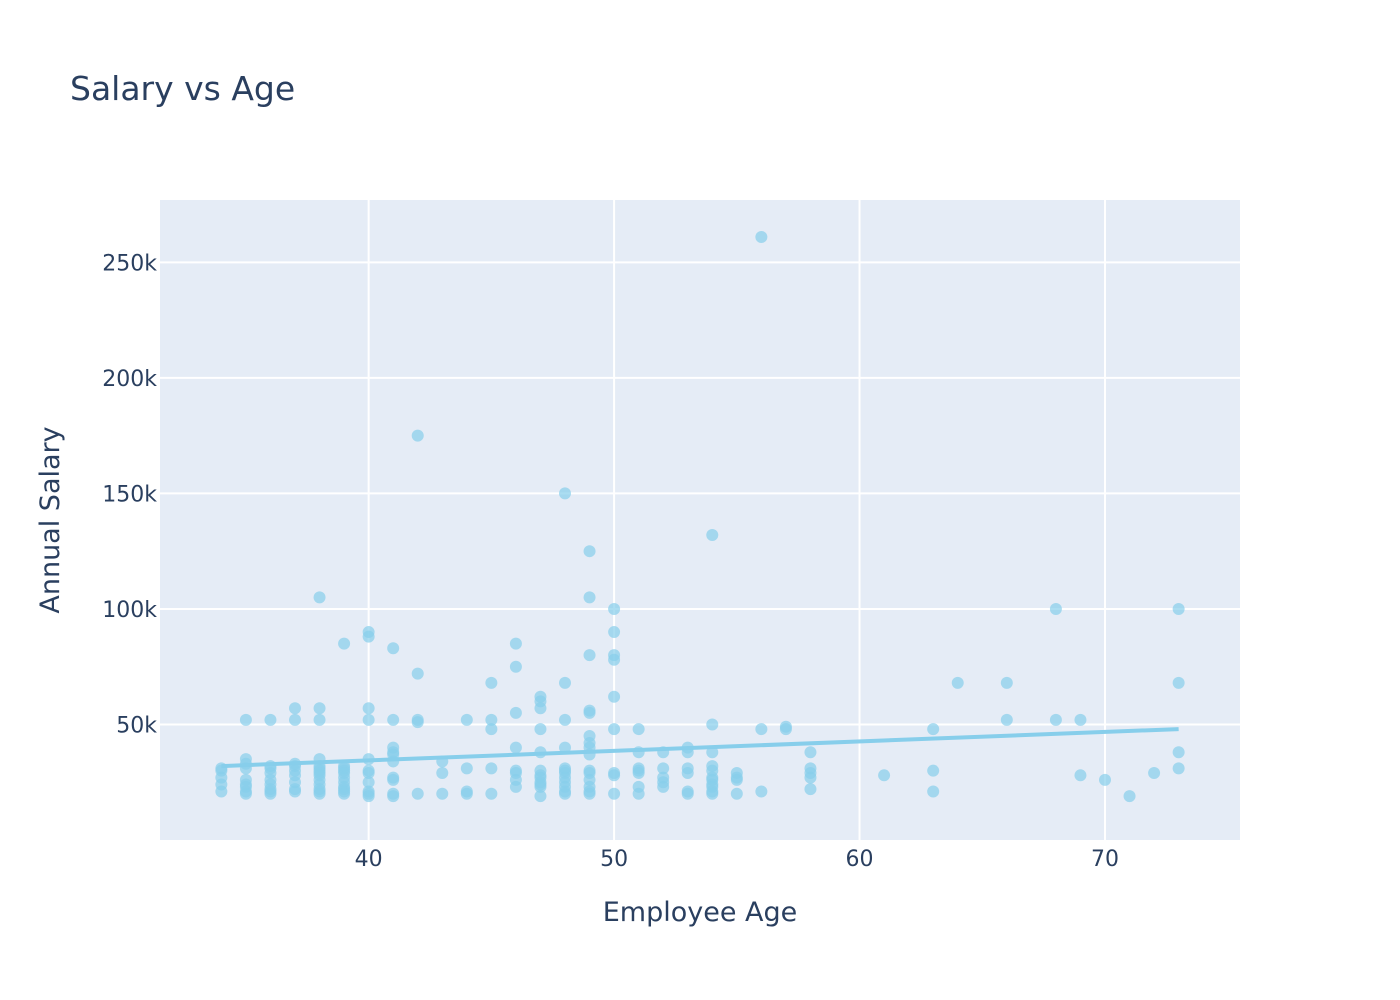 This screenshot has height=1000, width=1400. Describe the element at coordinates (369, 859) in the screenshot. I see `x-tick-label: 40` at that location.